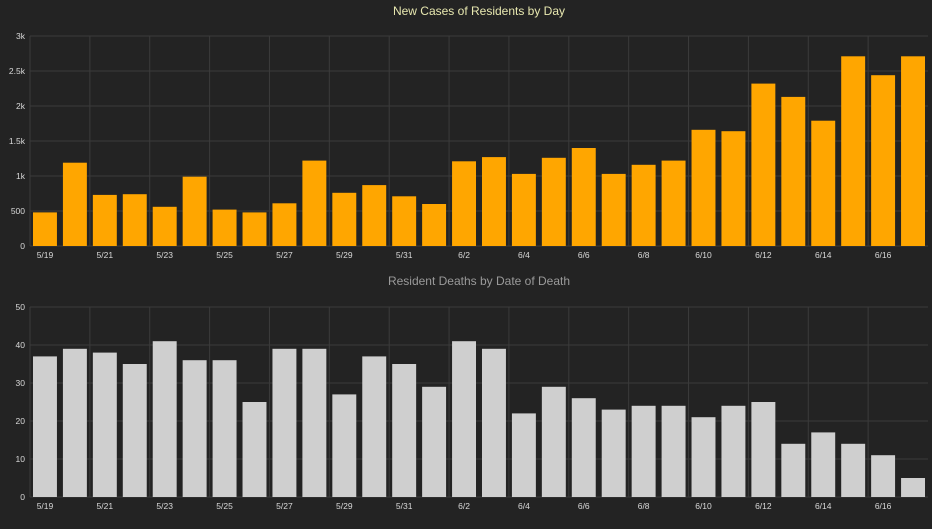 The height and width of the screenshot is (529, 932). What do you see at coordinates (284, 255) in the screenshot?
I see `cases-xtick-label: 5/27` at bounding box center [284, 255].